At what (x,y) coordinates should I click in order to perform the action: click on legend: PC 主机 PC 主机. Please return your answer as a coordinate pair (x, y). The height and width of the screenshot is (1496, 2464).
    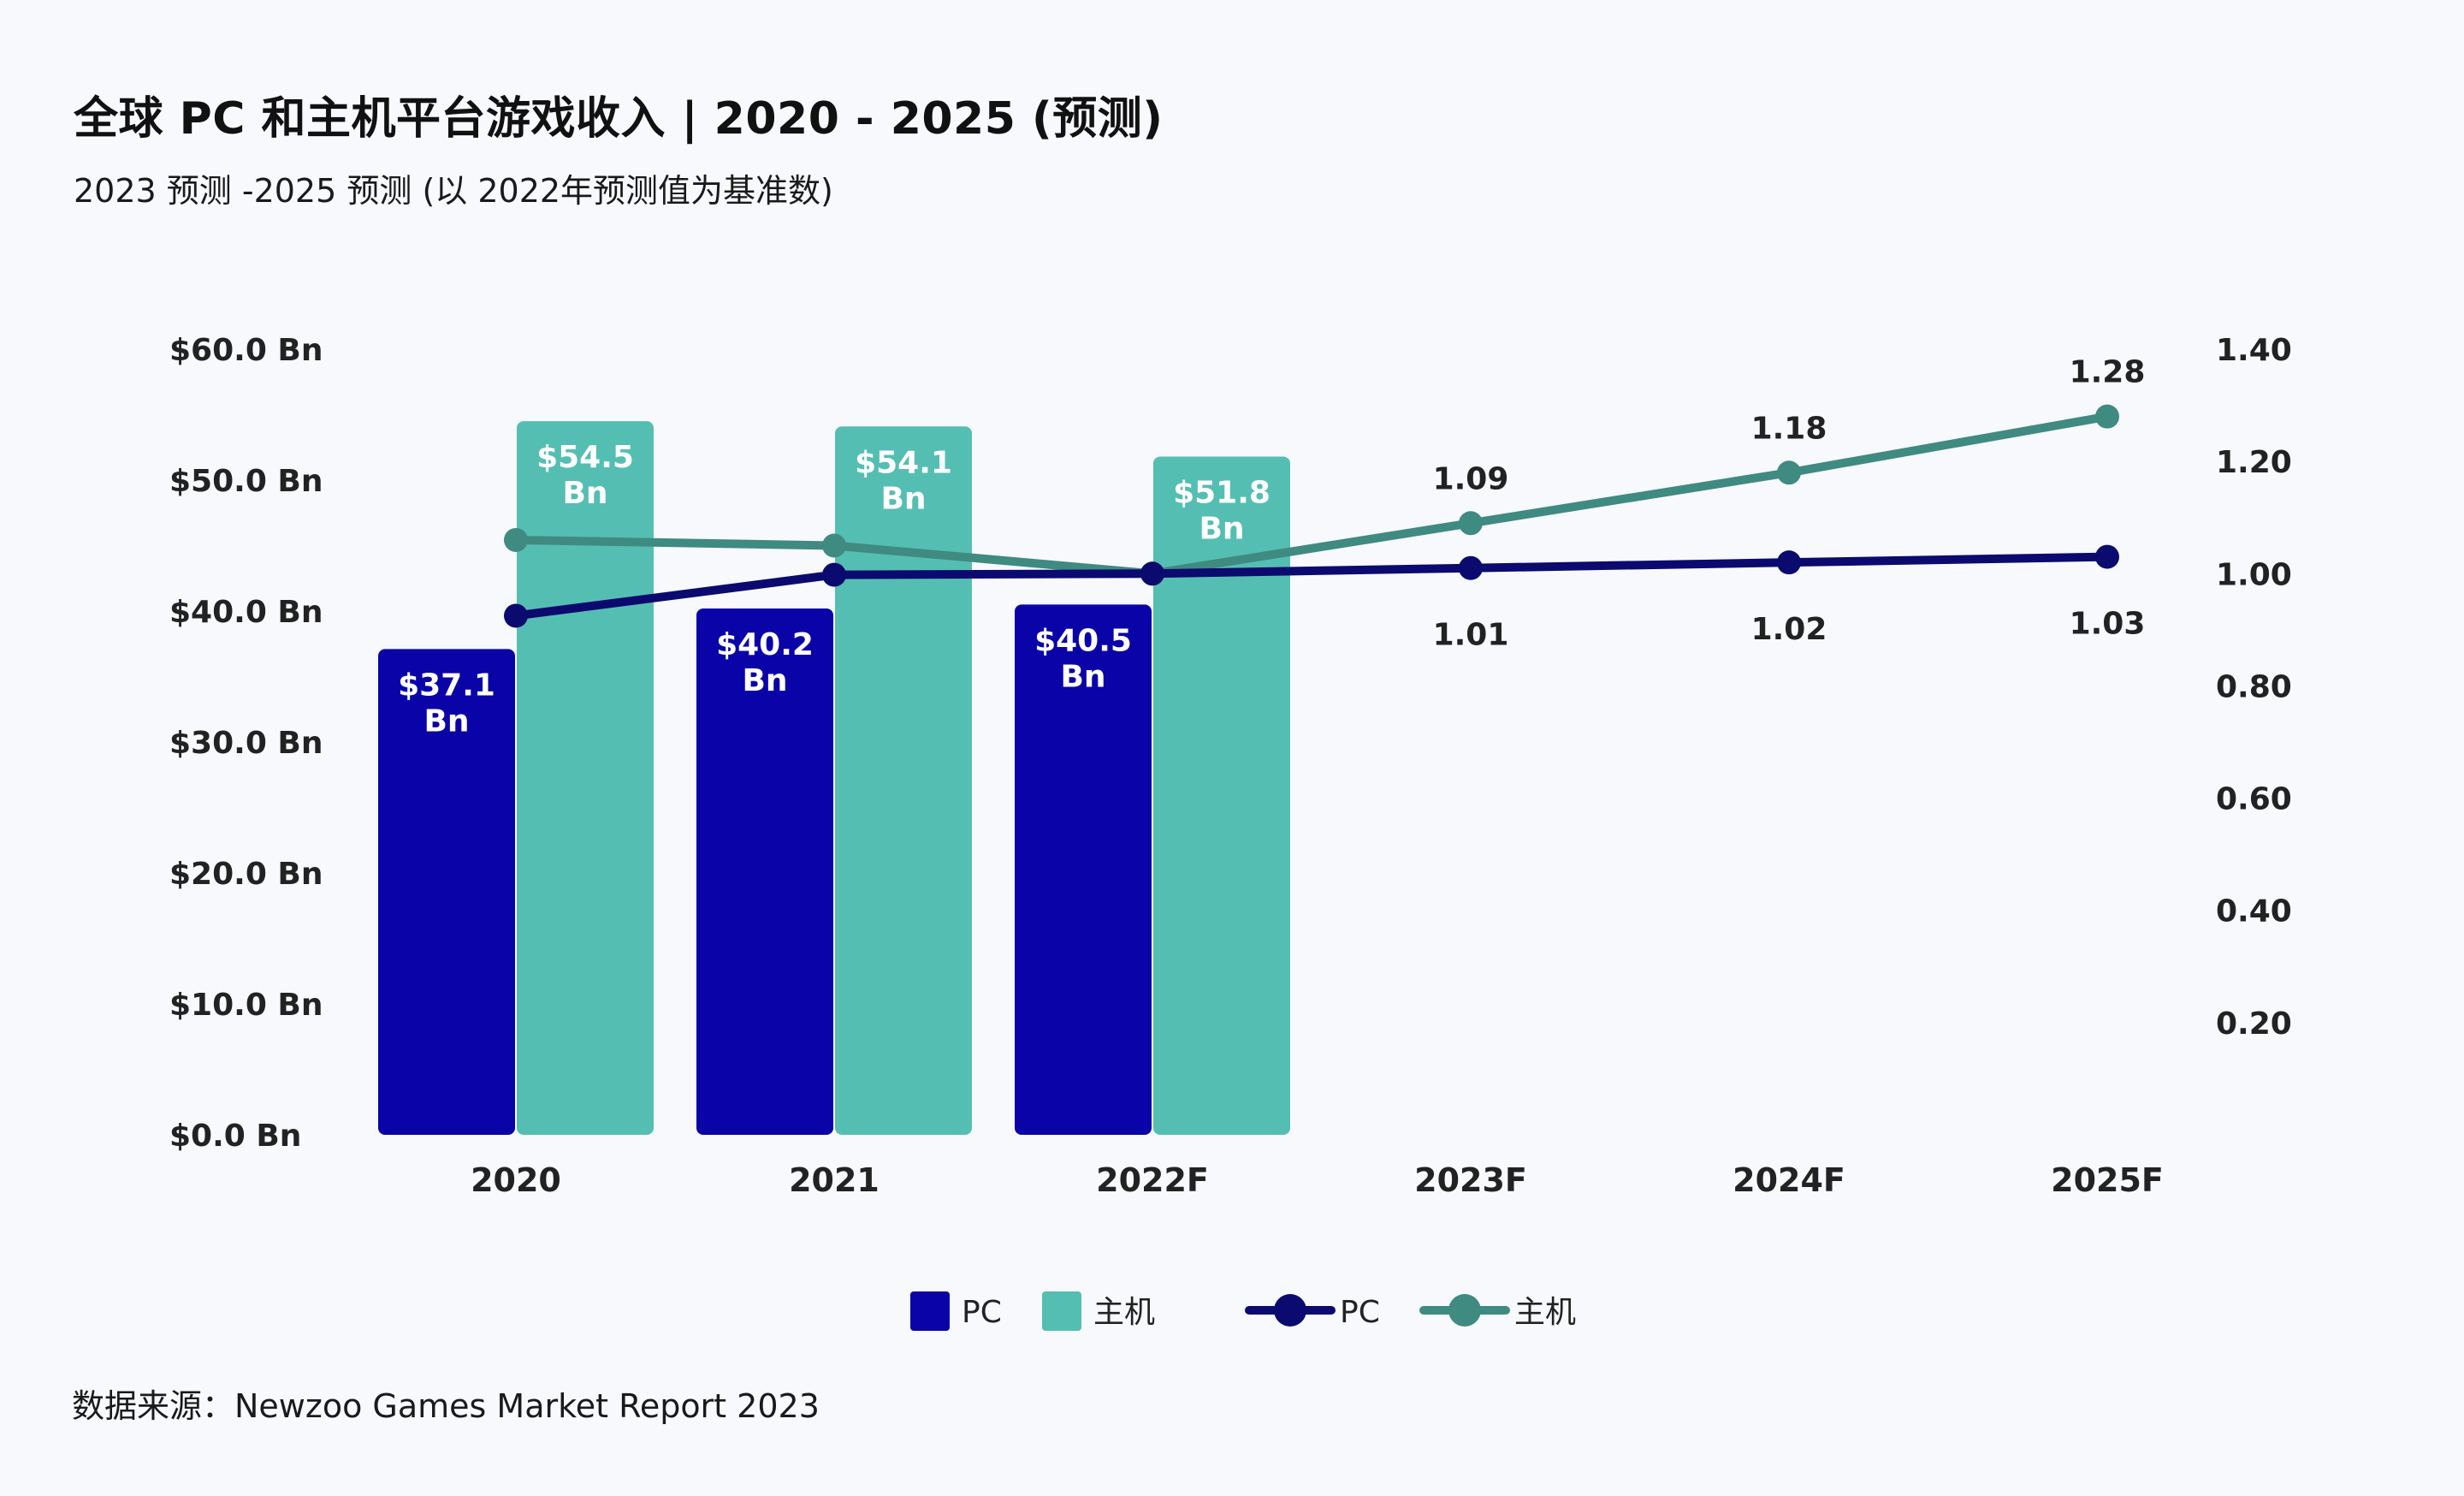
    Looking at the image, I should click on (1243, 1311).